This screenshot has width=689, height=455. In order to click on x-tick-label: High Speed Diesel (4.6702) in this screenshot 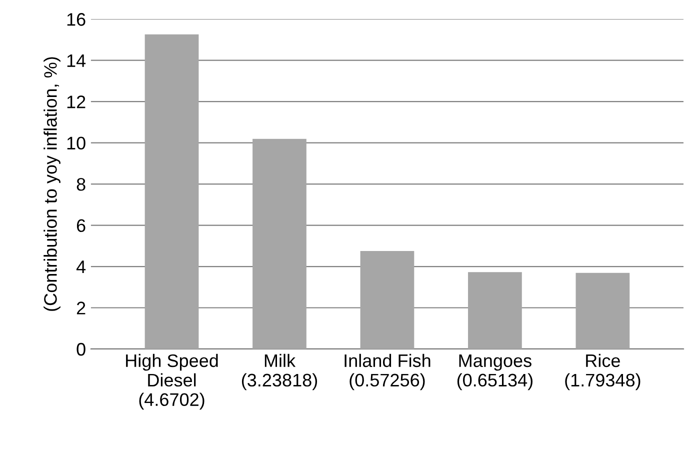, I will do `click(172, 382)`.